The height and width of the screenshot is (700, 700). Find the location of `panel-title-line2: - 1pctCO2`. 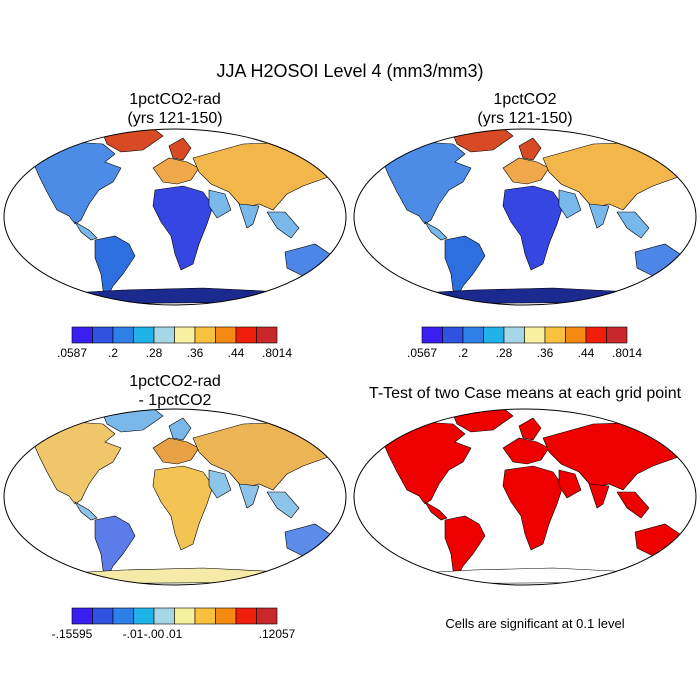

panel-title-line2: - 1pctCO2 is located at coordinates (175, 400).